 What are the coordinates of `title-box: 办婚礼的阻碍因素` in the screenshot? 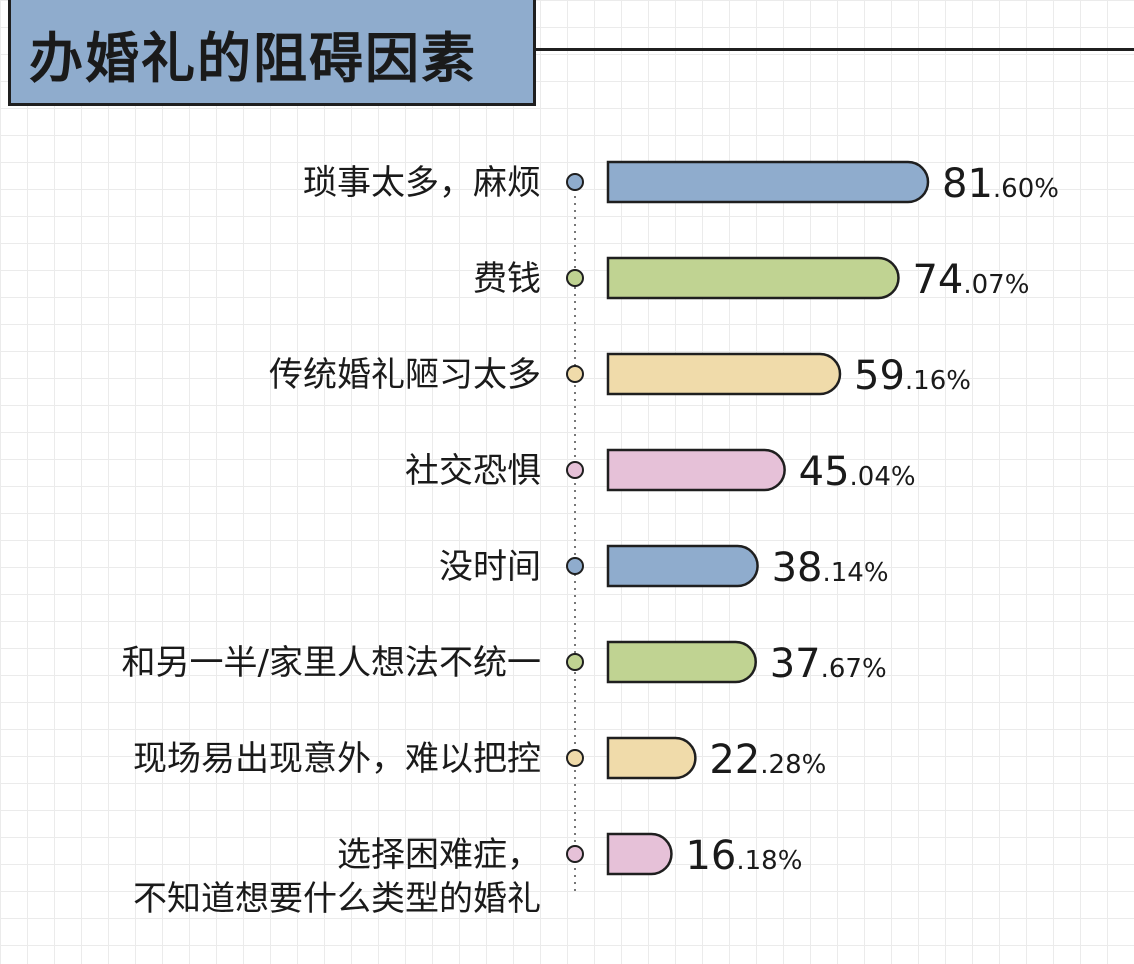 It's located at (272, 53).